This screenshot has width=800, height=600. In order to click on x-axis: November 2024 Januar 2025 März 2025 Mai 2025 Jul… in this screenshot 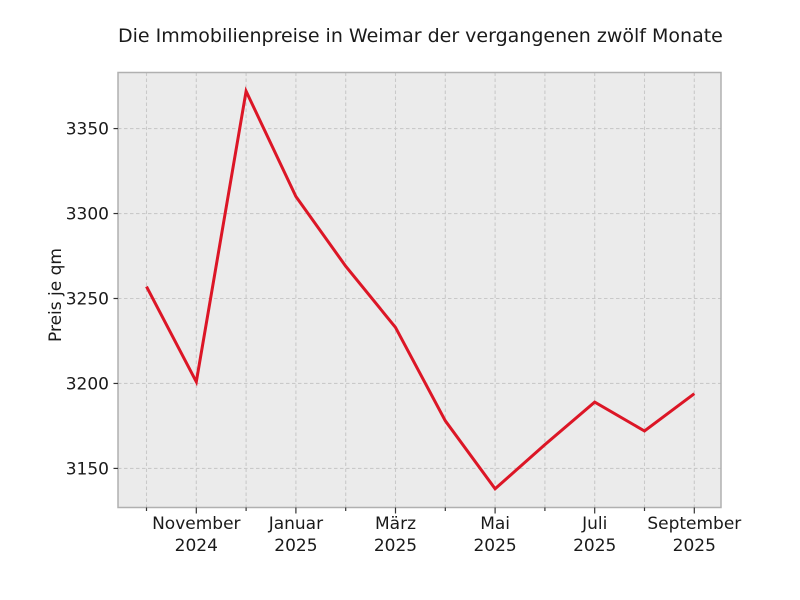, I will do `click(443, 531)`.